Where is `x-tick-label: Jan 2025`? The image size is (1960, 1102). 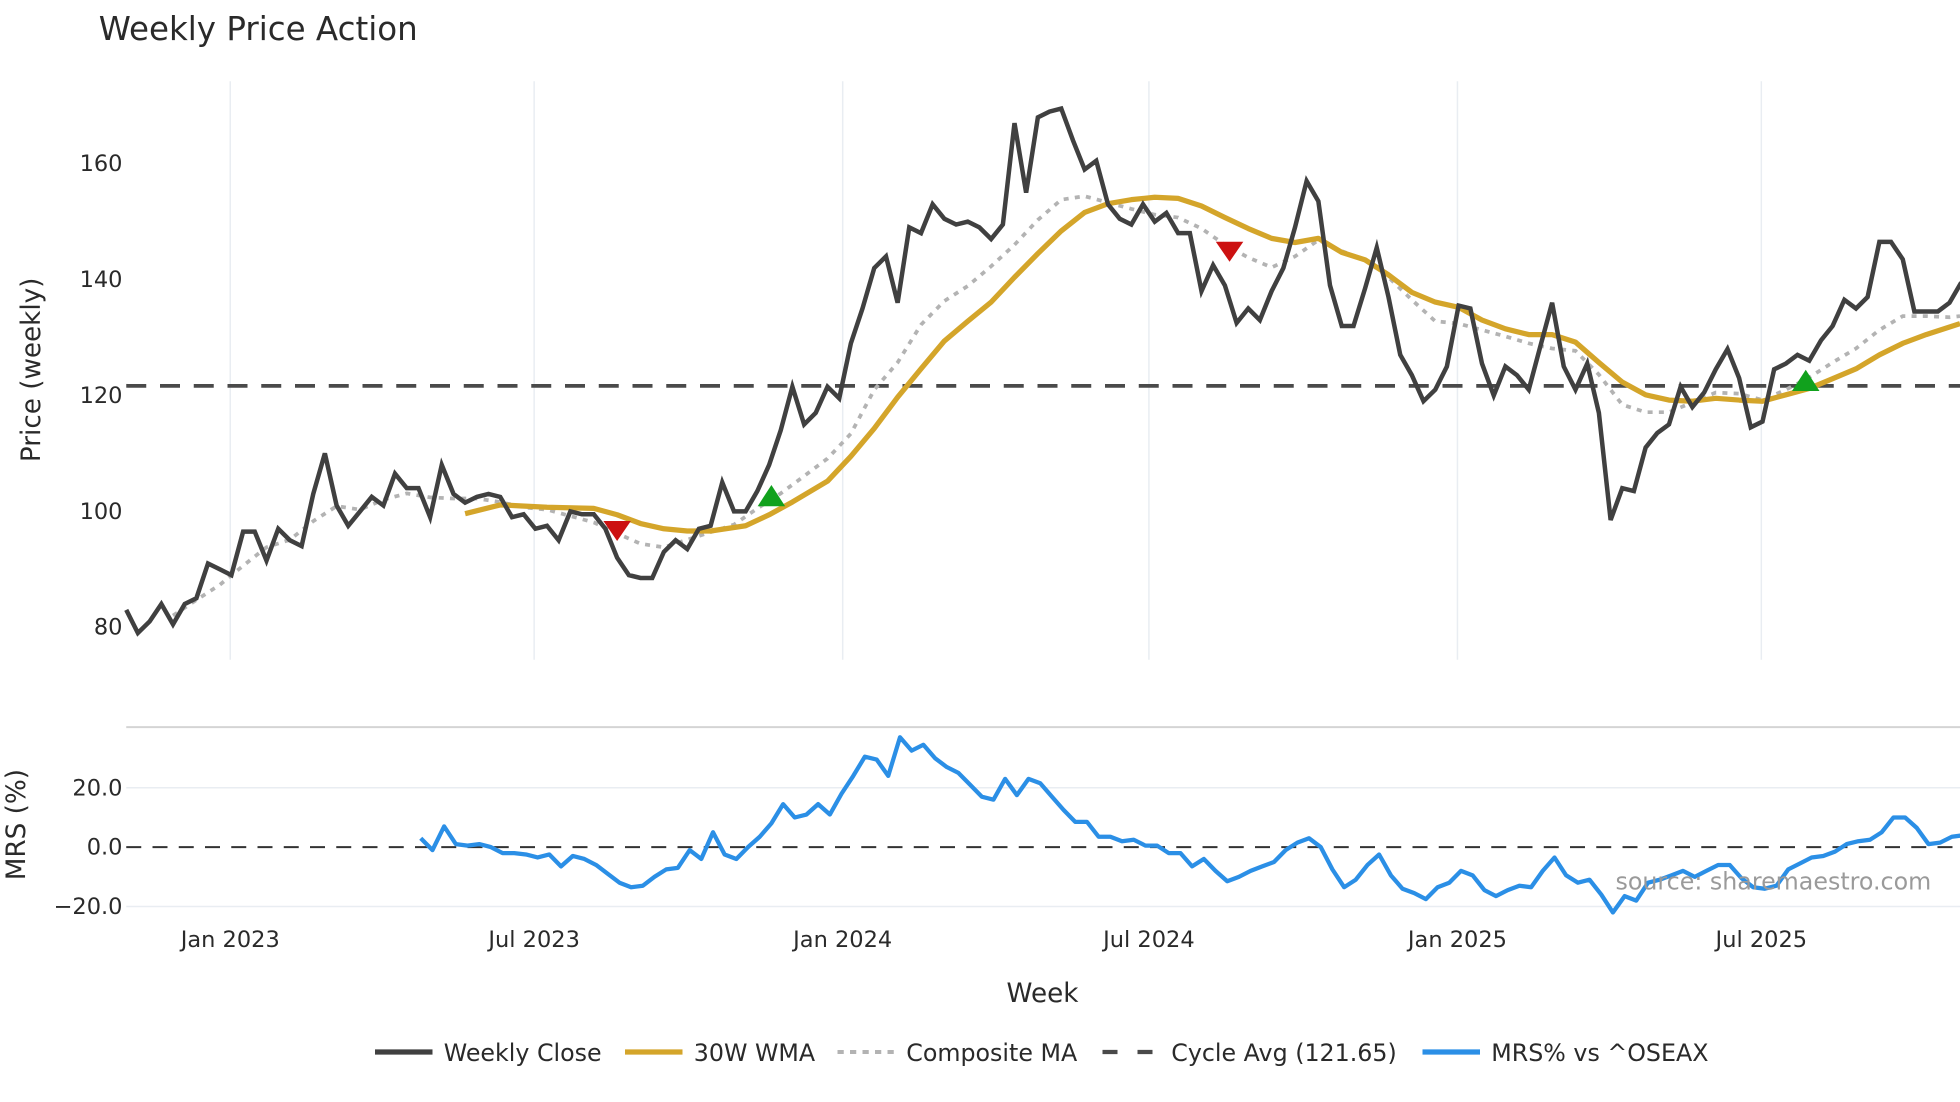 x-tick-label: Jan 2025 is located at coordinates (1456, 940).